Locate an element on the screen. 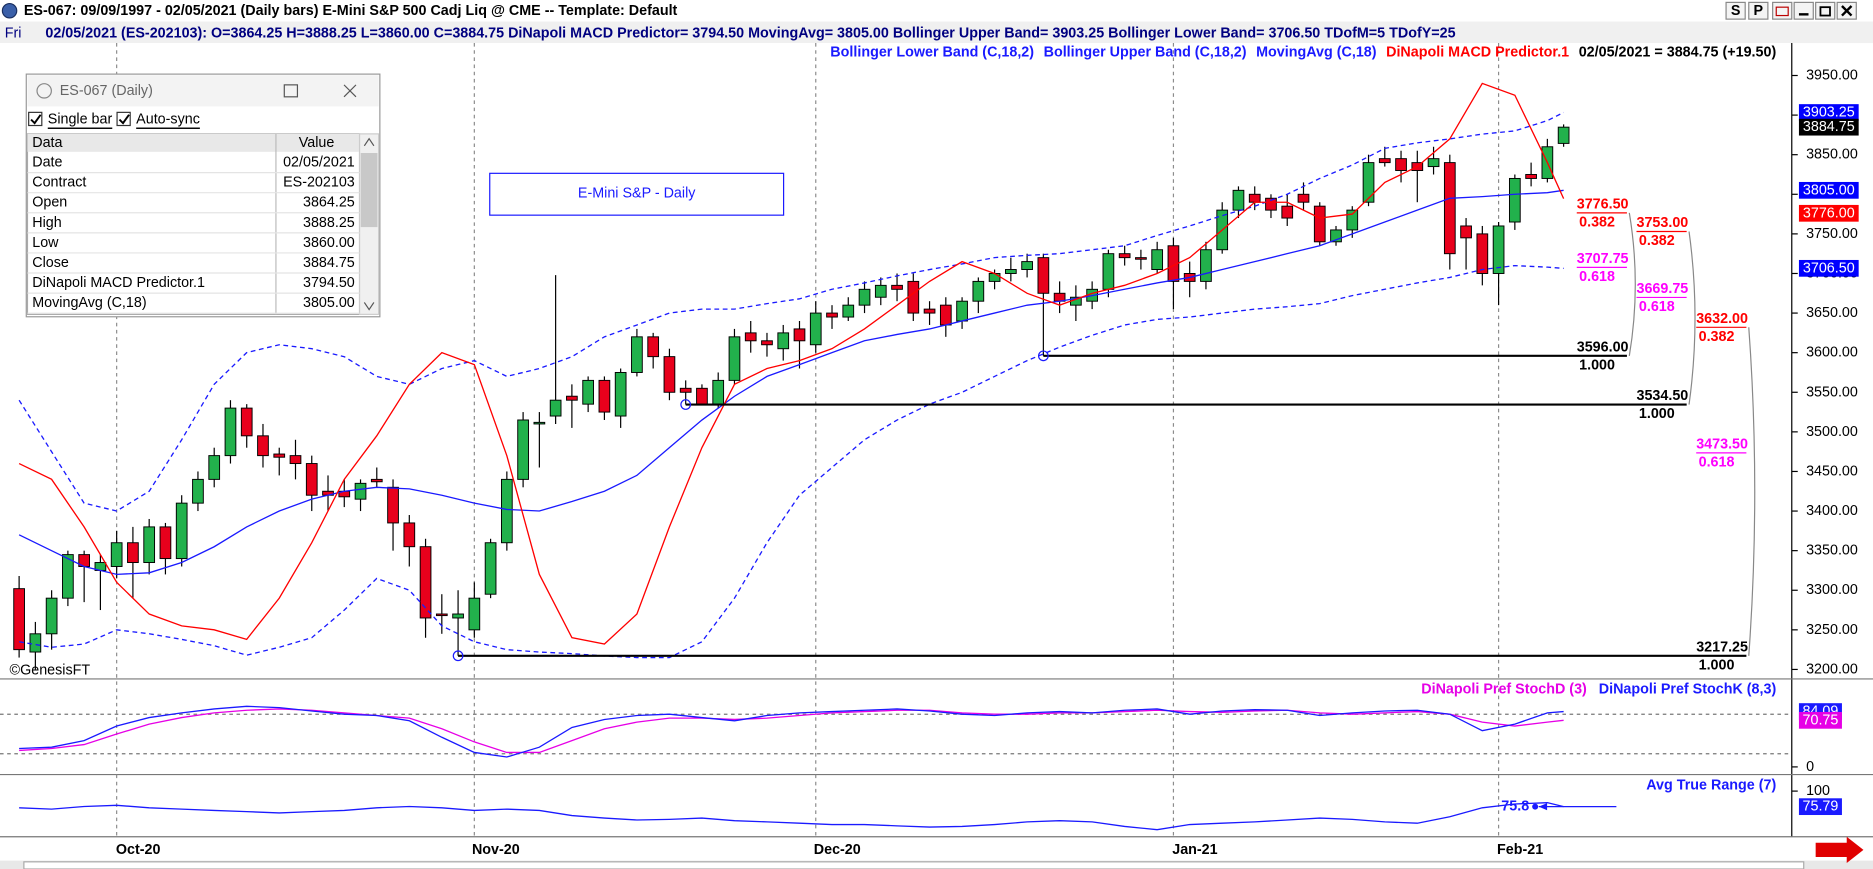 This screenshot has height=869, width=1873. y-tick-label: 3750.00 is located at coordinates (1832, 234).